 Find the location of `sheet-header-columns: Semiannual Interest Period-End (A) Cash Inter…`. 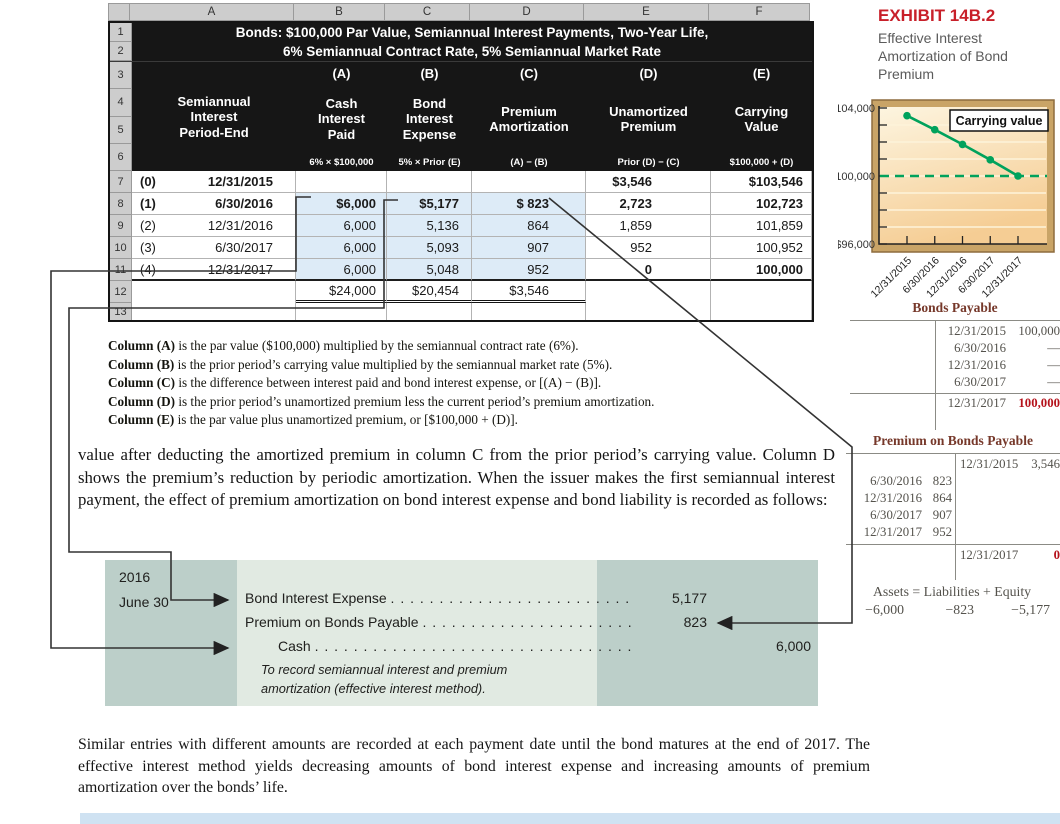

sheet-header-columns: Semiannual Interest Period-End (A) Cash Inter… is located at coordinates (472, 116).